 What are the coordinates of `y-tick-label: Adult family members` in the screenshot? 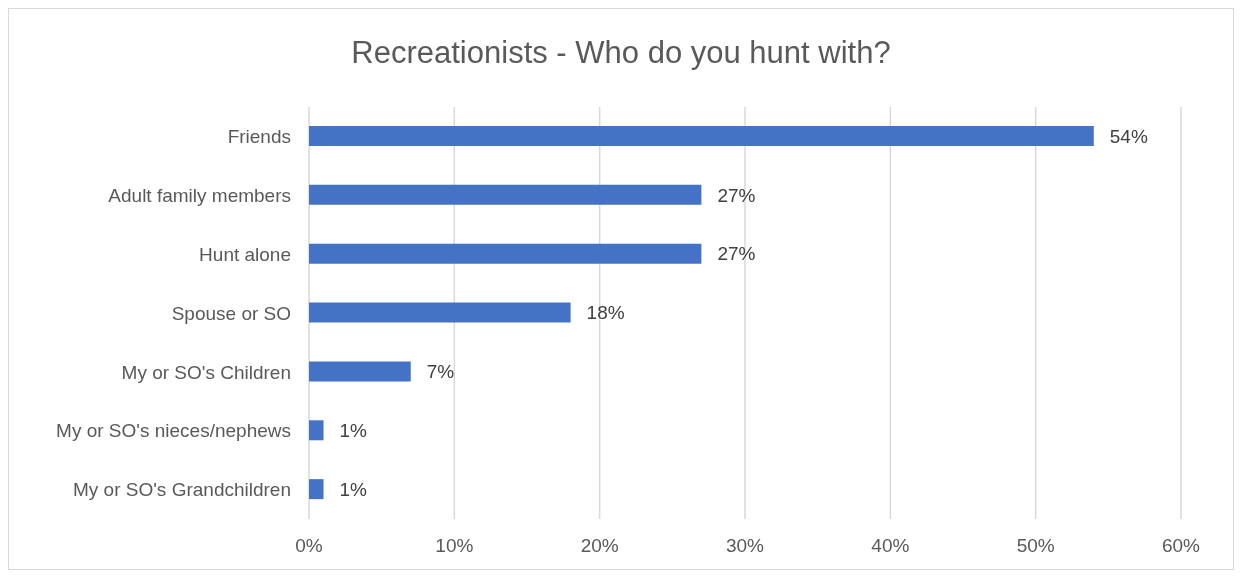 It's located at (199, 196).